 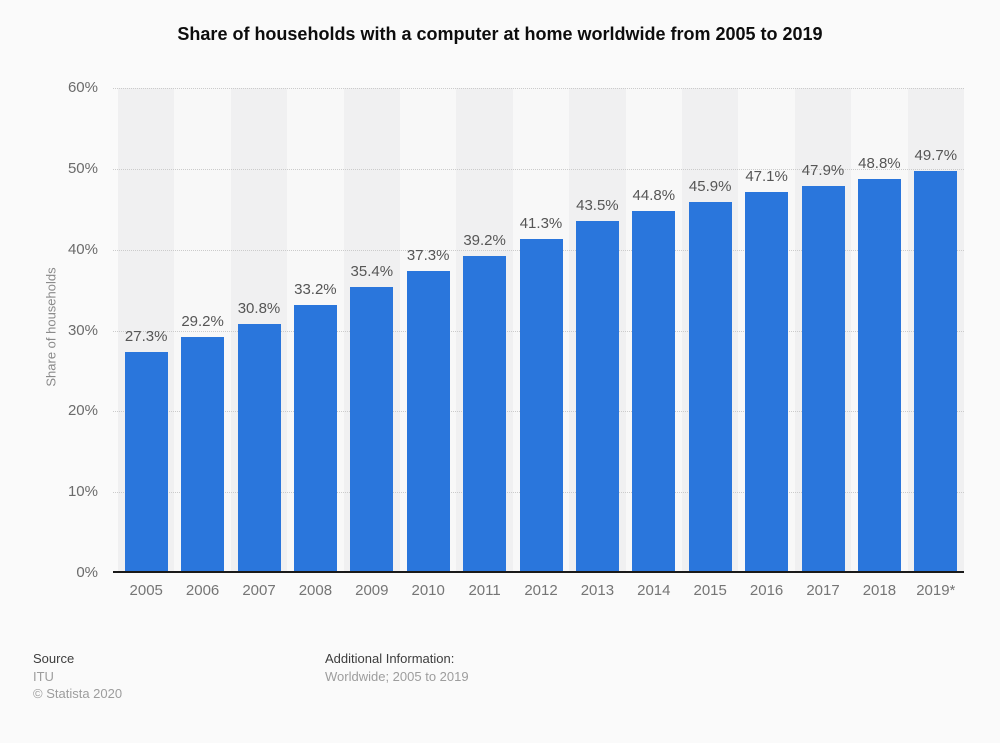 What do you see at coordinates (259, 308) in the screenshot?
I see `bar-value-label: 30.8%` at bounding box center [259, 308].